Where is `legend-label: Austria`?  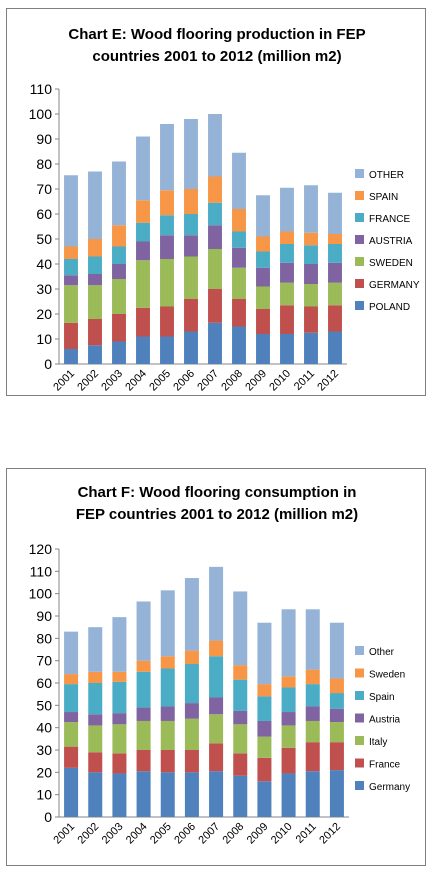
legend-label: Austria is located at coordinates (385, 720).